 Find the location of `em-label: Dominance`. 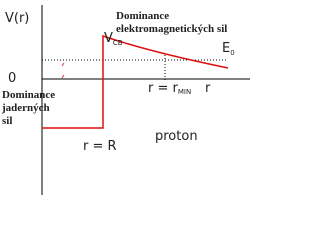

em-label: Dominance is located at coordinates (142, 16).